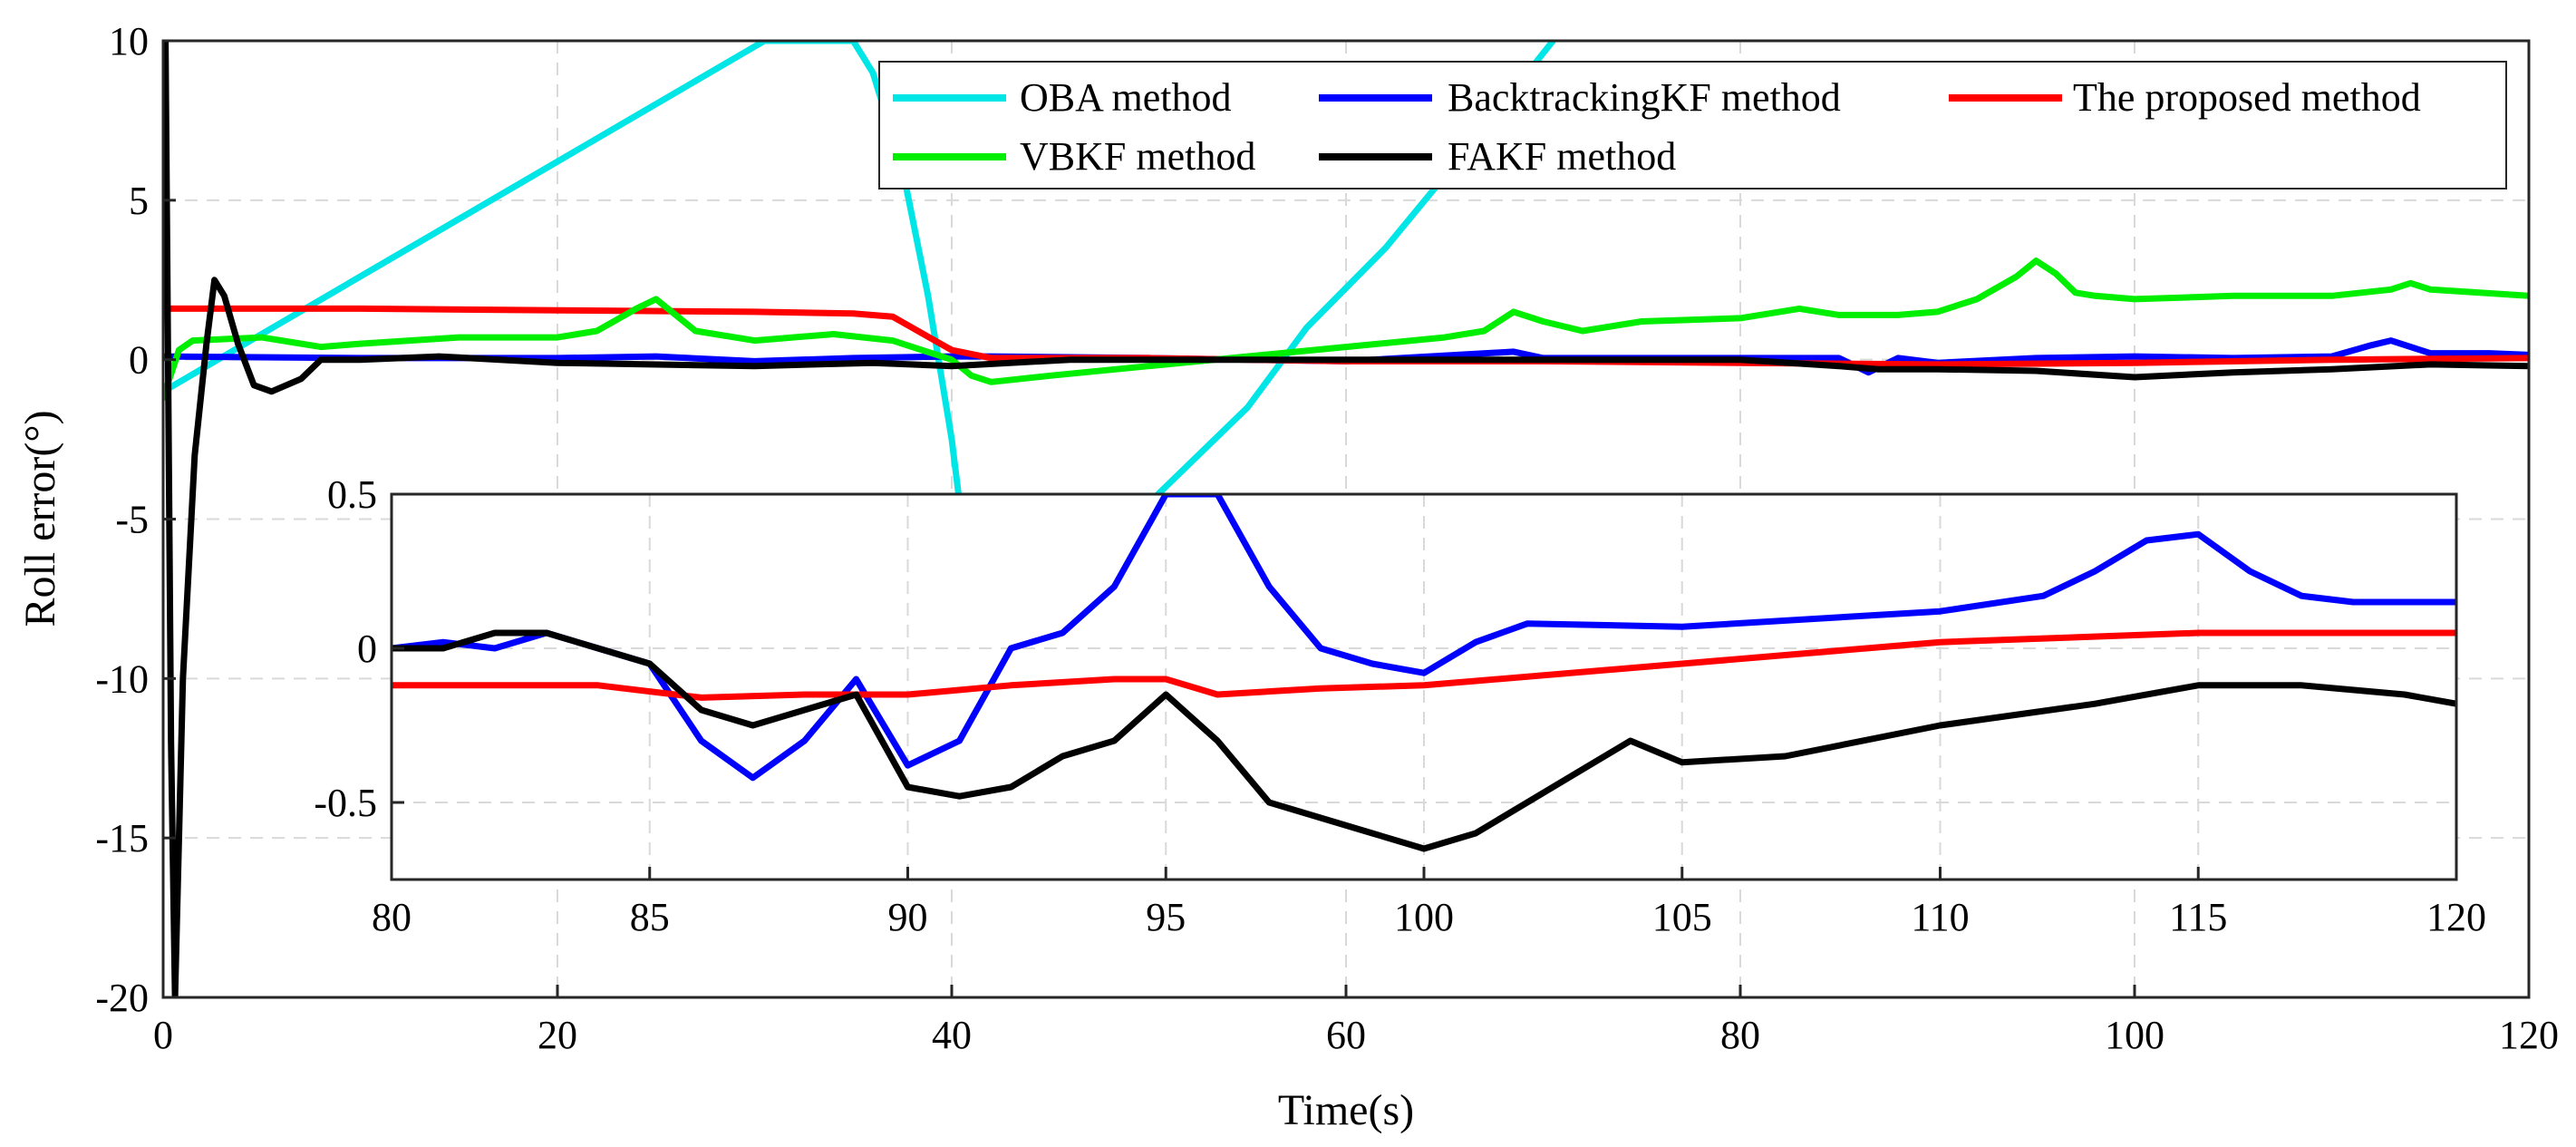  Describe the element at coordinates (2134, 1035) in the screenshot. I see `main-x-tick-label: 100` at that location.